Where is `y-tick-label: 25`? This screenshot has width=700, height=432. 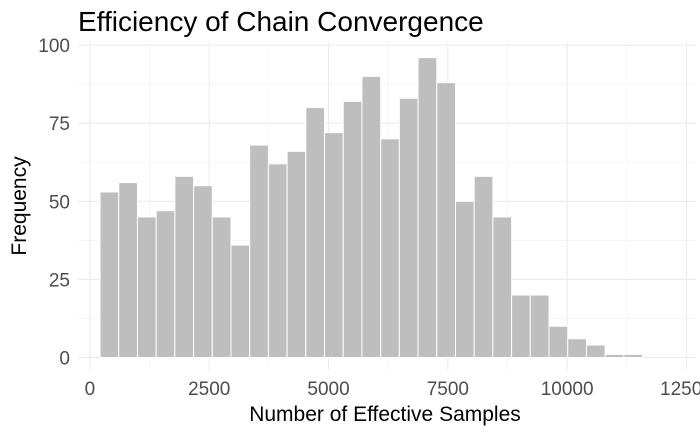 y-tick-label: 25 is located at coordinates (59, 280).